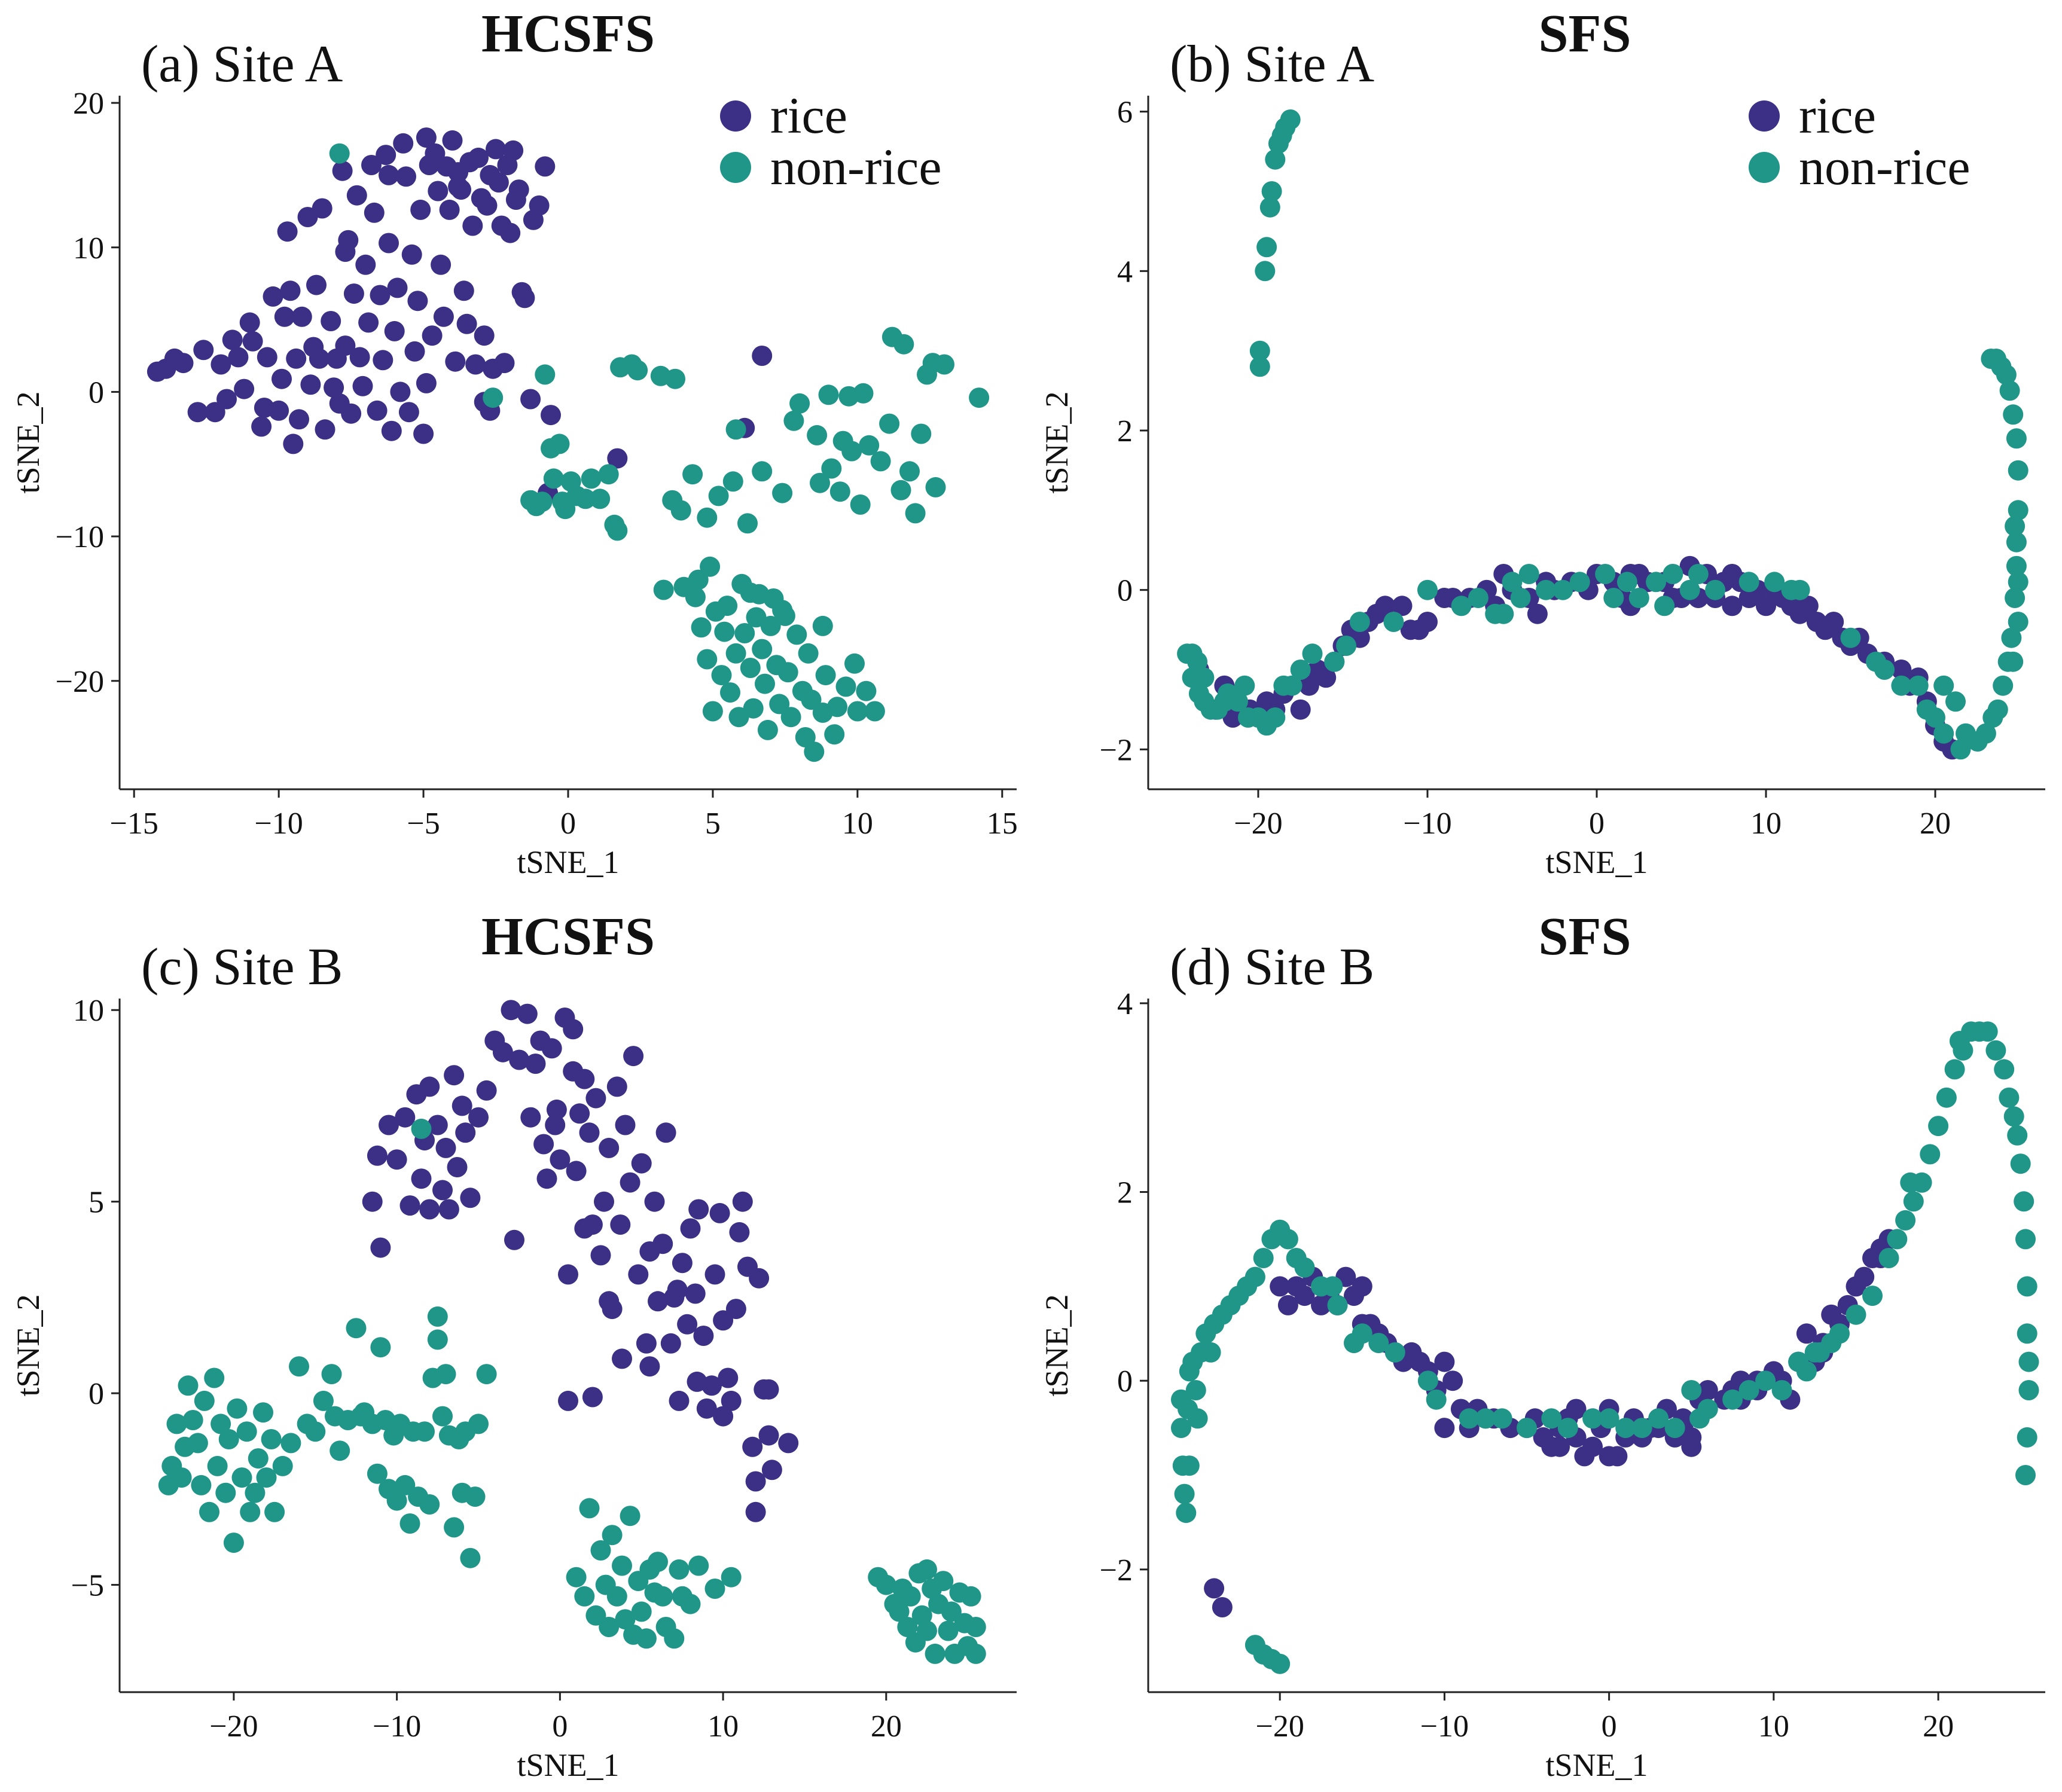 The image size is (2062, 1792). Describe the element at coordinates (568, 1765) in the screenshot. I see `panel-c-x-axis-label: tSNE_1` at that location.